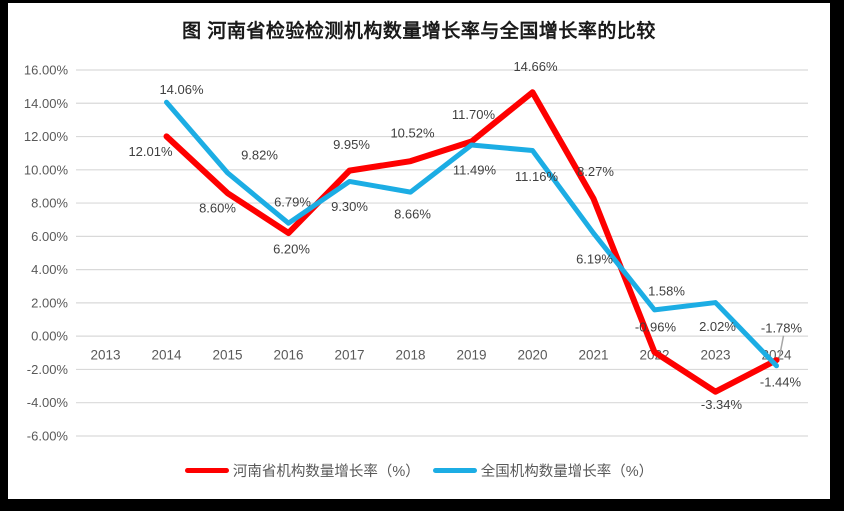 This screenshot has height=511, width=844. Describe the element at coordinates (656, 327) in the screenshot. I see `data-label: -0.96%` at that location.